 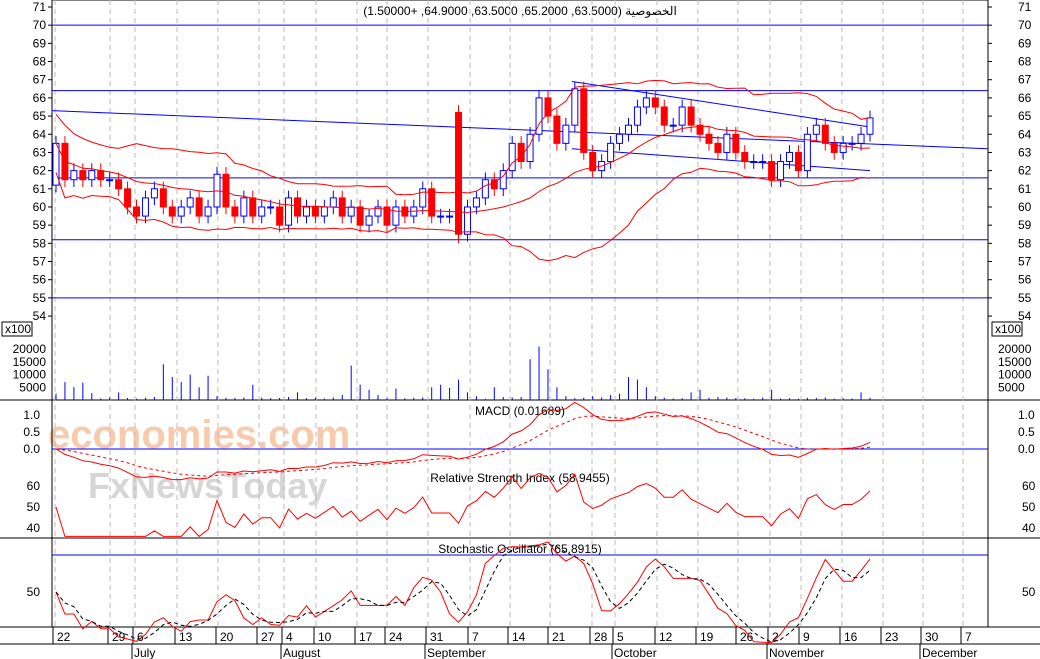 I want to click on date-tick-label: 14, so click(x=519, y=637).